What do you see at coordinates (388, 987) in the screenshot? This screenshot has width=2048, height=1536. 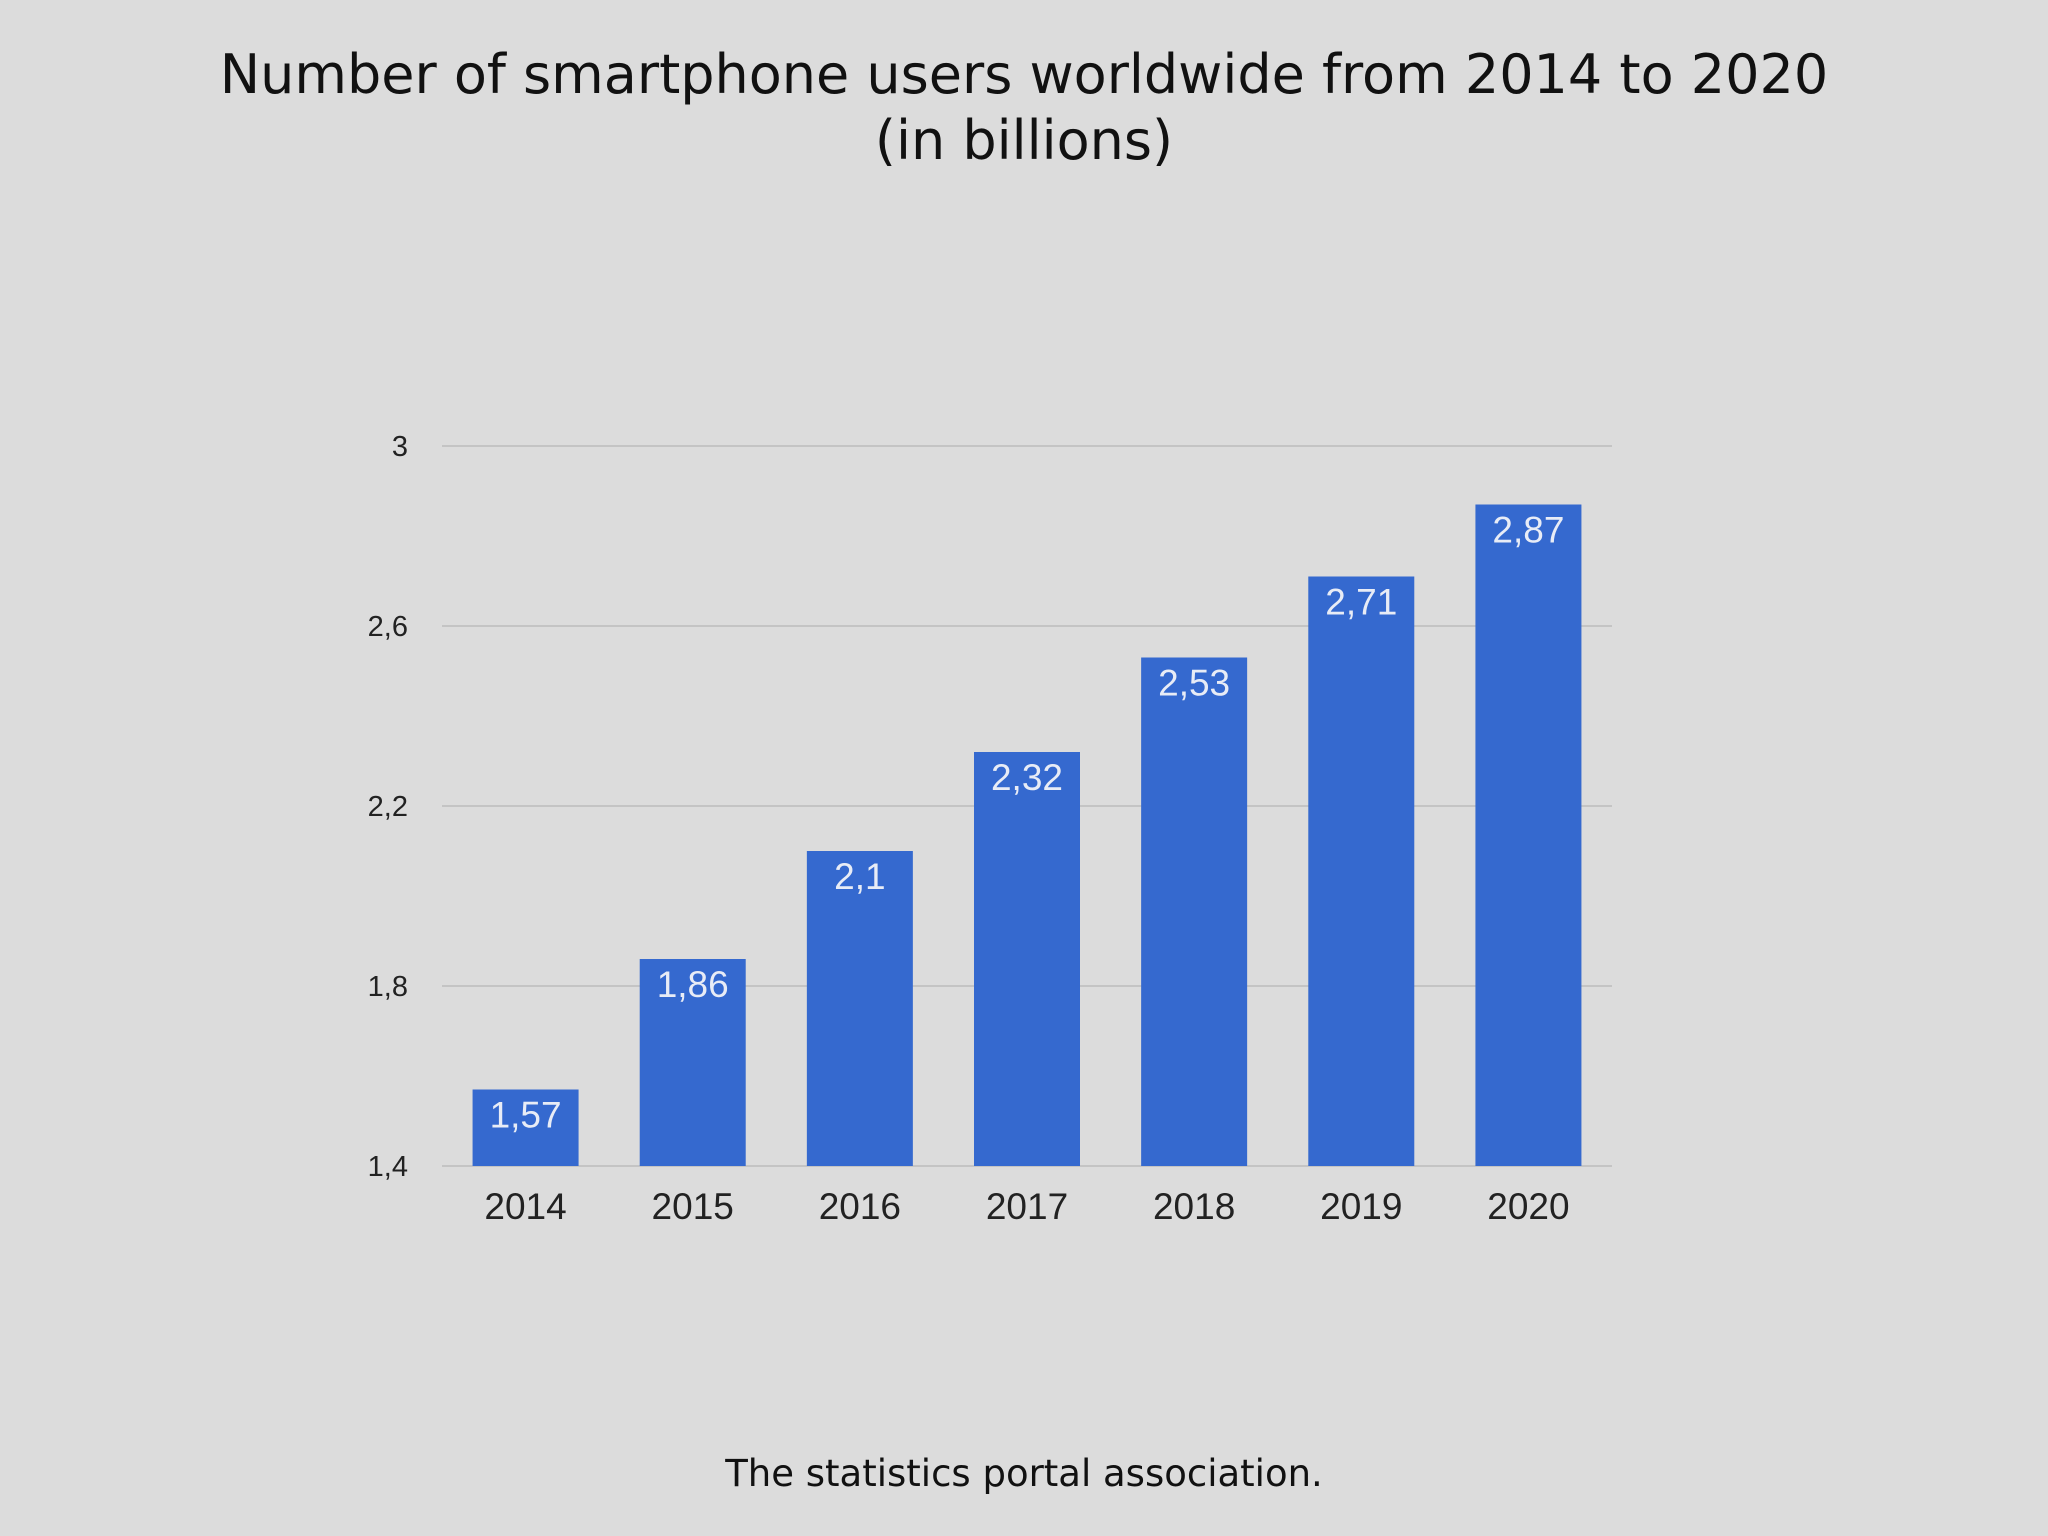 I see `y-tick-label: 1,8` at bounding box center [388, 987].